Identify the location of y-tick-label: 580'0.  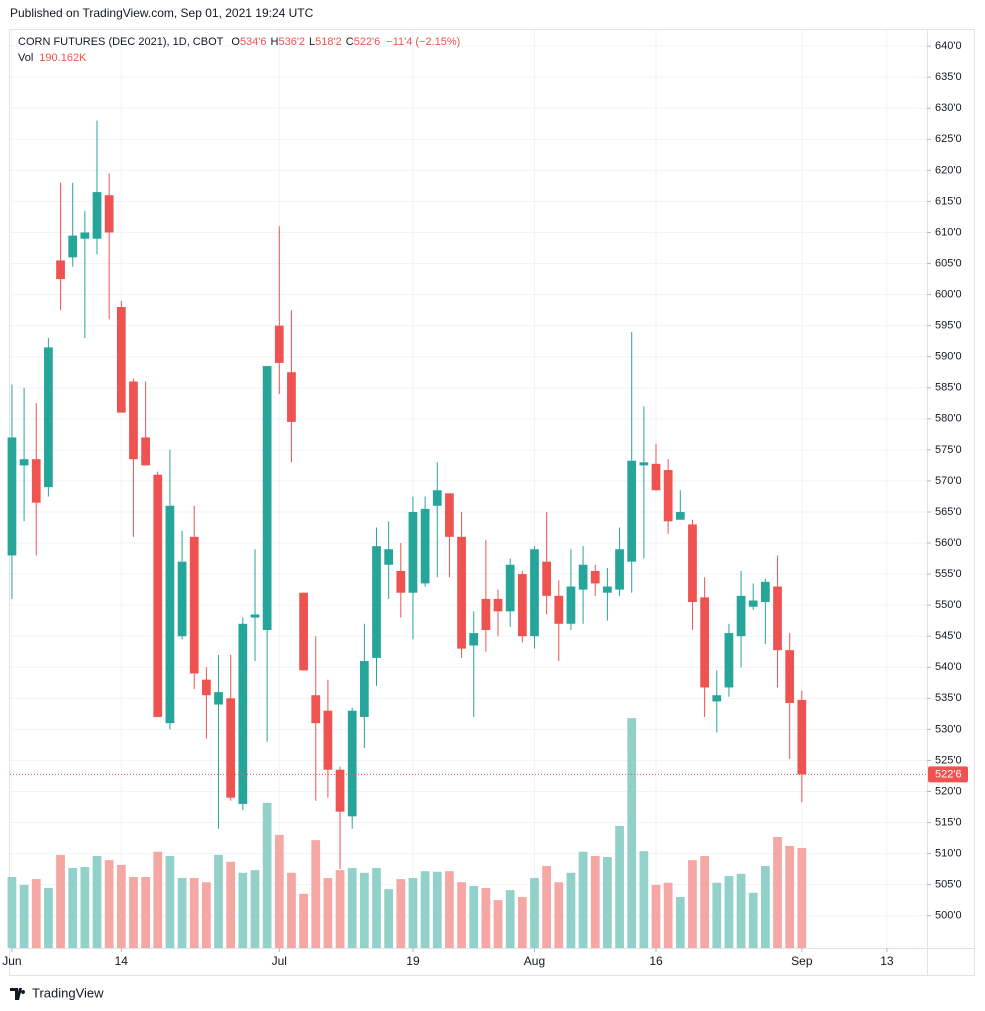
(948, 419).